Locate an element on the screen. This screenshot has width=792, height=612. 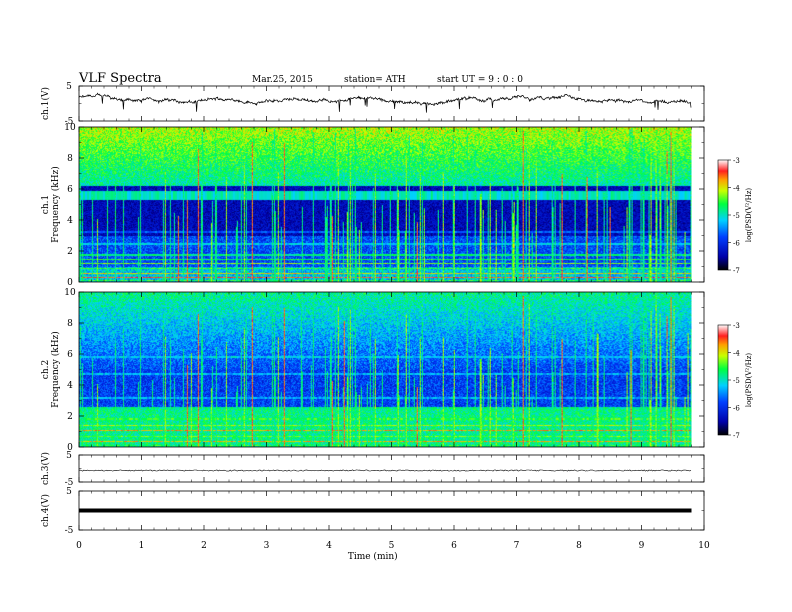
x-tick-label: 8 is located at coordinates (579, 546).